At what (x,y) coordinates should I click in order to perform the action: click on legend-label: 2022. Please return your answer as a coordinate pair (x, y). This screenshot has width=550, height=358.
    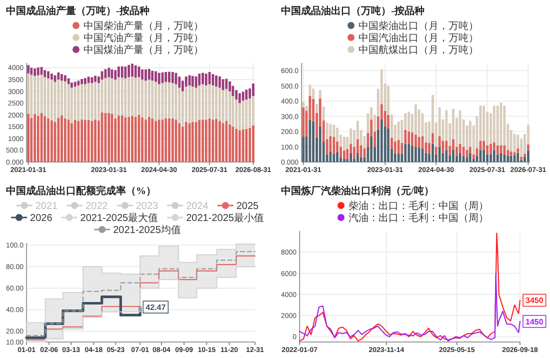
    Looking at the image, I should click on (97, 206).